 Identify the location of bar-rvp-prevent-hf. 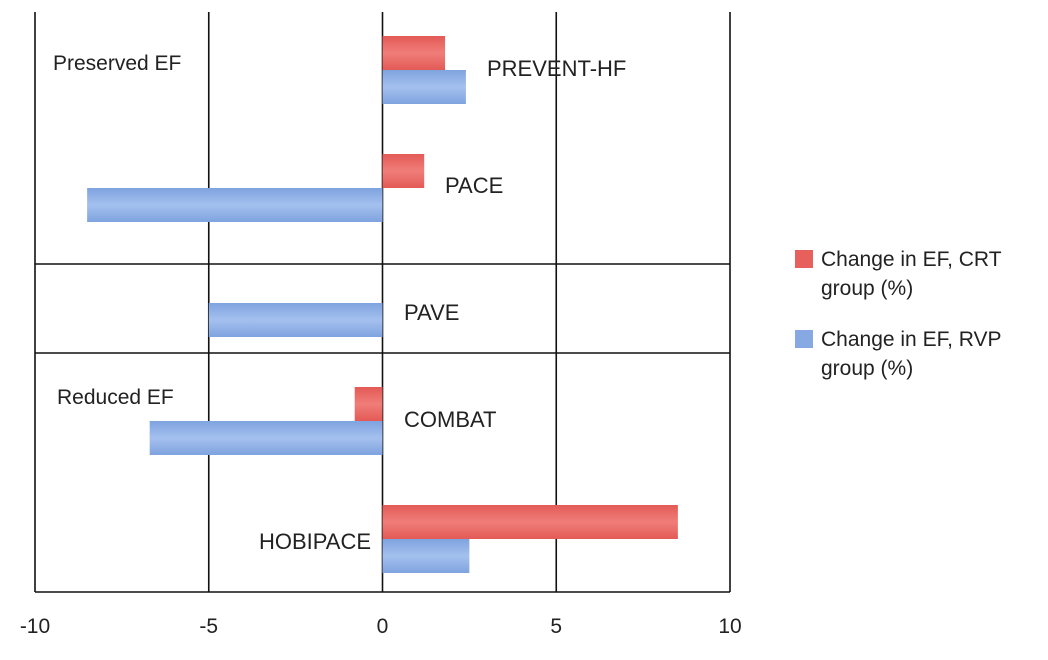
(424, 87).